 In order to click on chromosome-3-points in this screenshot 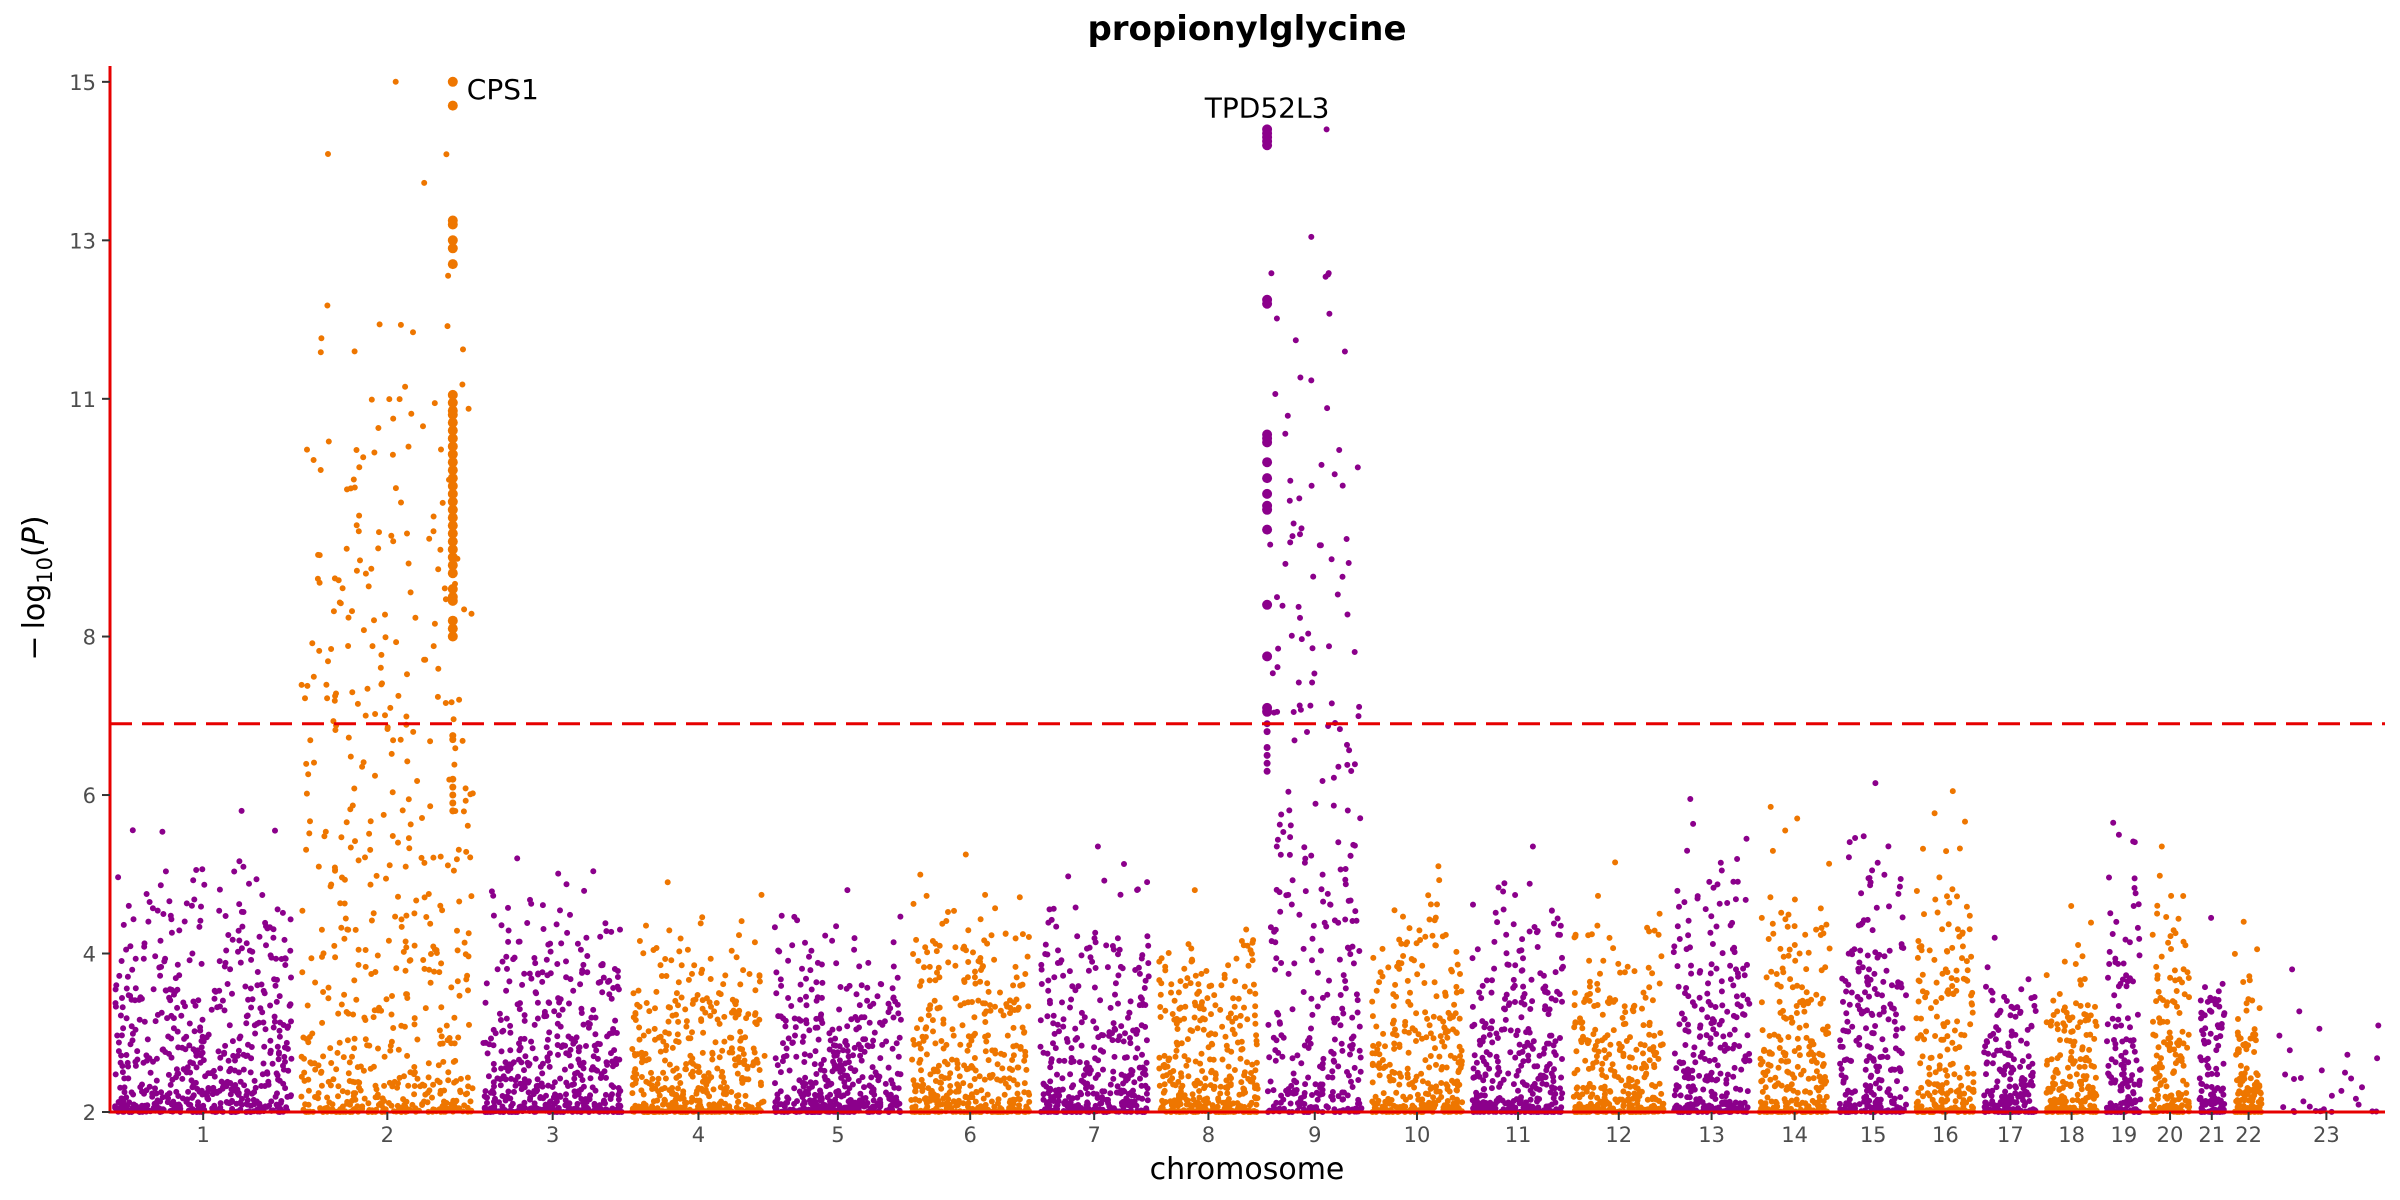, I will do `click(552, 985)`.